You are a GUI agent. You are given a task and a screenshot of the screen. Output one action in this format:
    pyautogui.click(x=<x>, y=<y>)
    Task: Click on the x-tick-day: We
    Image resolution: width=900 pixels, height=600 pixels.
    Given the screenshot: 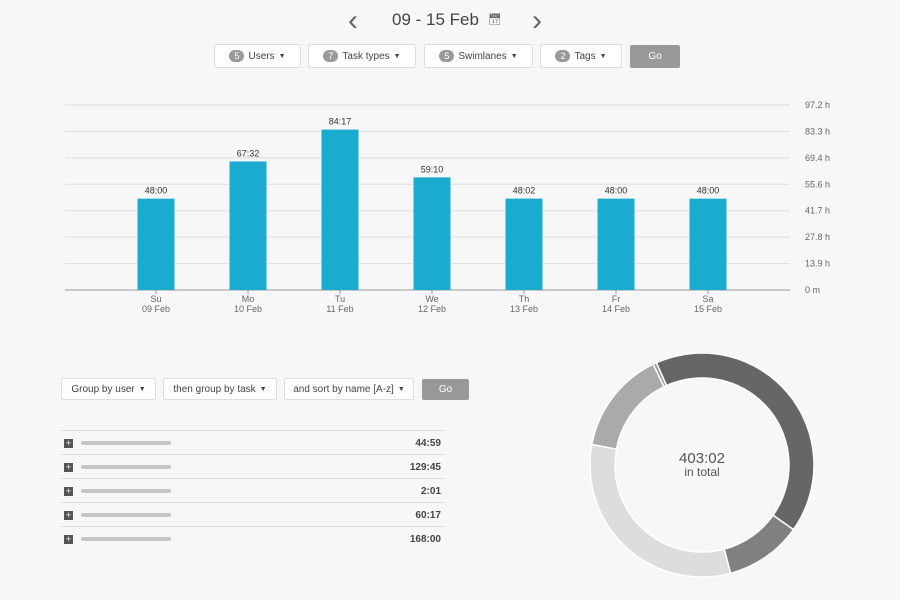 What is the action you would take?
    pyautogui.click(x=431, y=299)
    